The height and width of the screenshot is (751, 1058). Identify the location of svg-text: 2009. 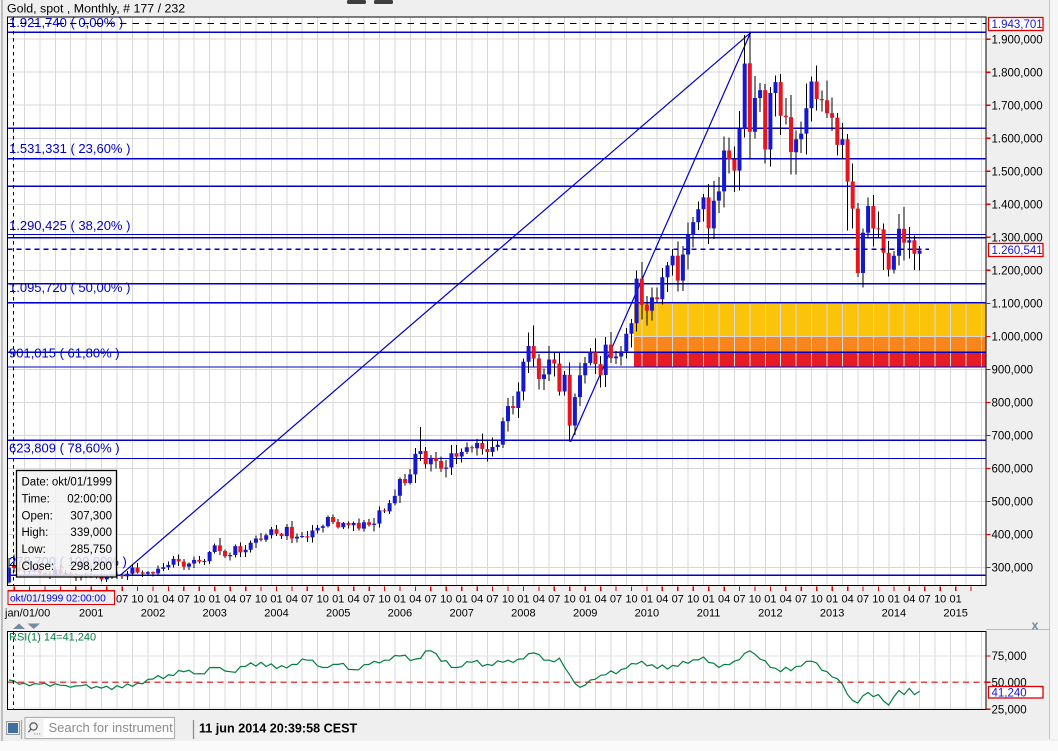
(585, 614).